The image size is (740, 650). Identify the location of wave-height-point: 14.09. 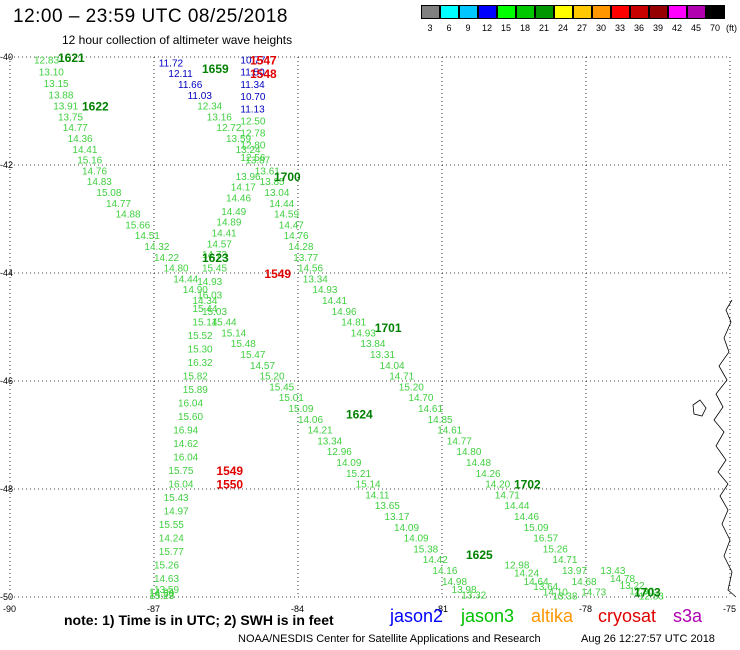
(348, 463).